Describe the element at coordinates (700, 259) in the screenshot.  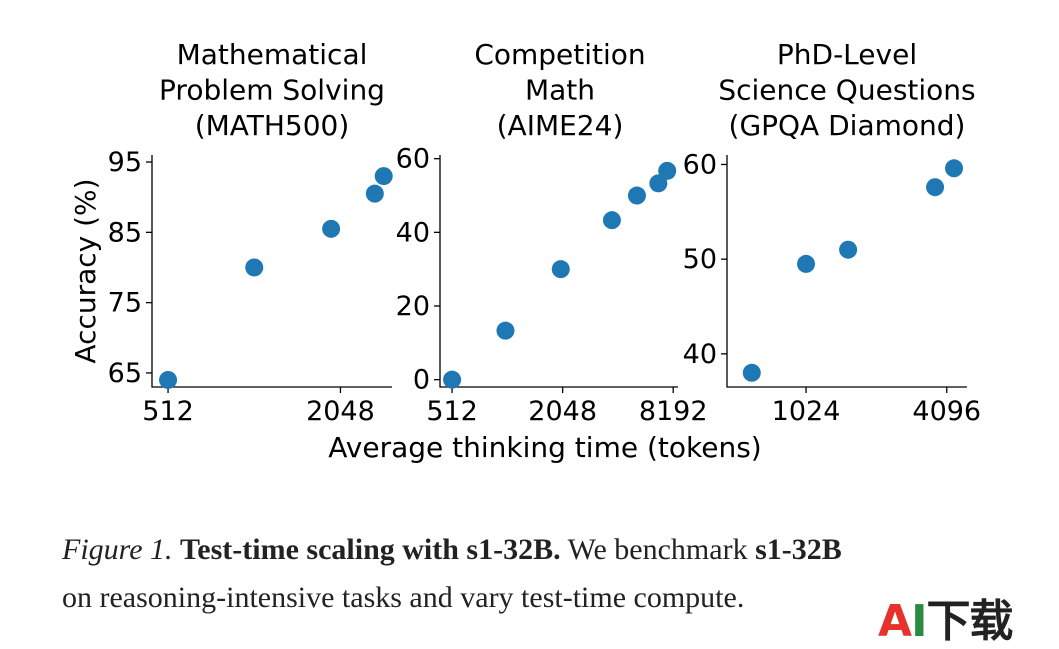
I see `y-tick-label: 50` at that location.